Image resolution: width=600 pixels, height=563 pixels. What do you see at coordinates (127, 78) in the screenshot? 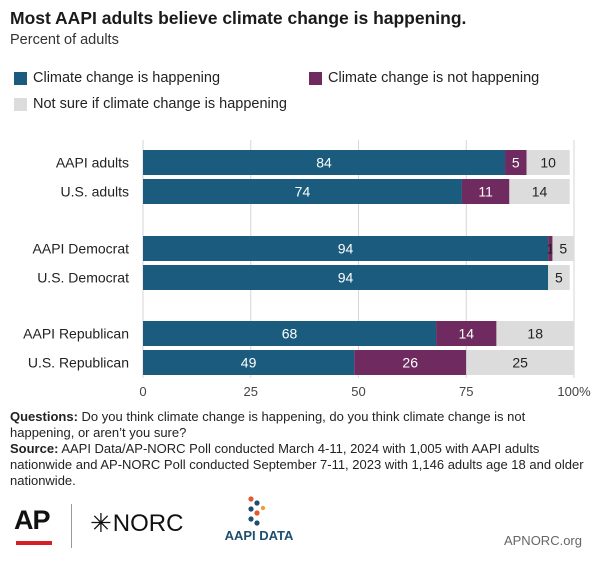
I see `legend-label-happening: Climate change is happening` at bounding box center [127, 78].